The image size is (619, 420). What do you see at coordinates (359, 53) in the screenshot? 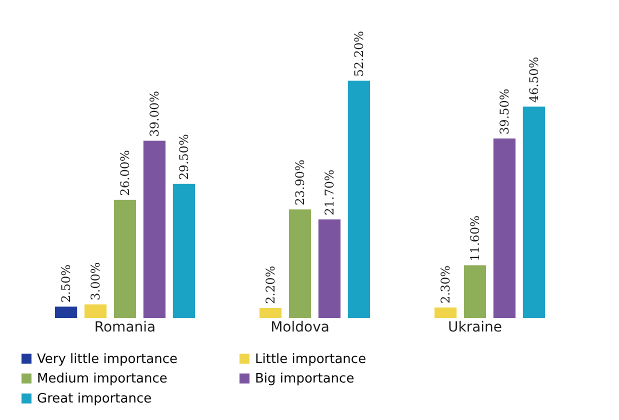
I see `data-label: 52.20%` at bounding box center [359, 53].